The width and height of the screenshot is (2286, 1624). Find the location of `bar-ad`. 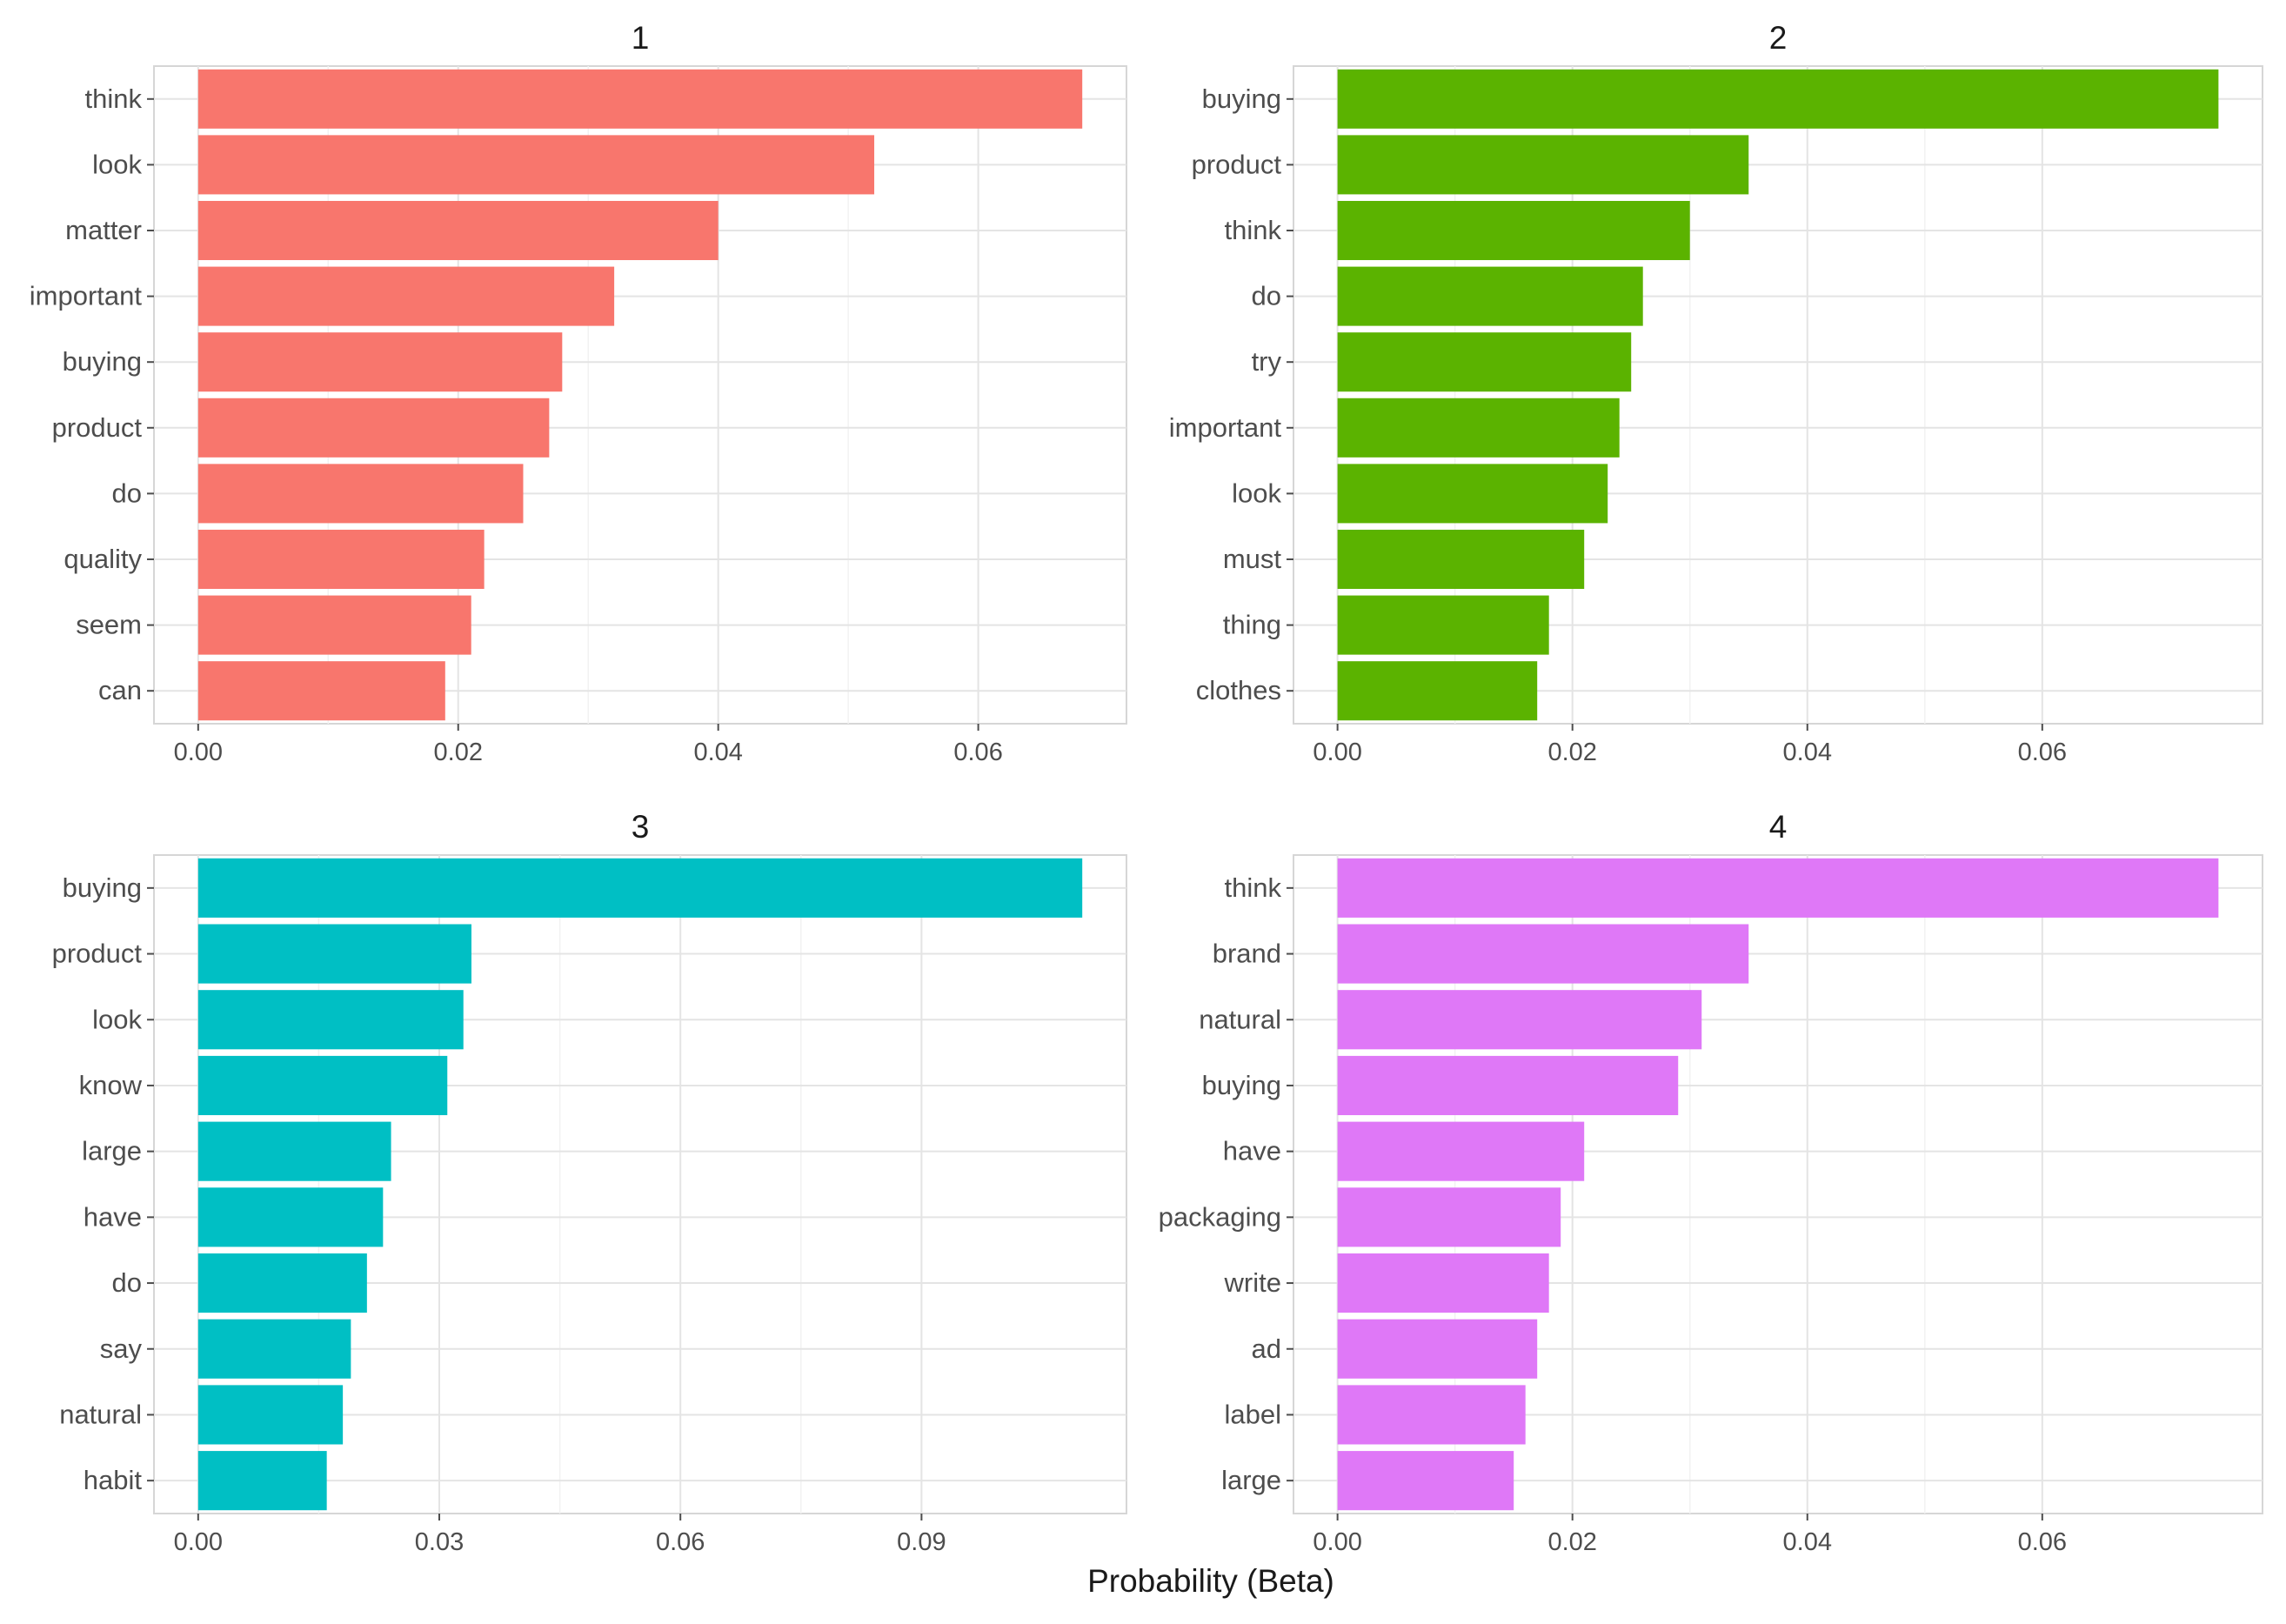

bar-ad is located at coordinates (1437, 1349).